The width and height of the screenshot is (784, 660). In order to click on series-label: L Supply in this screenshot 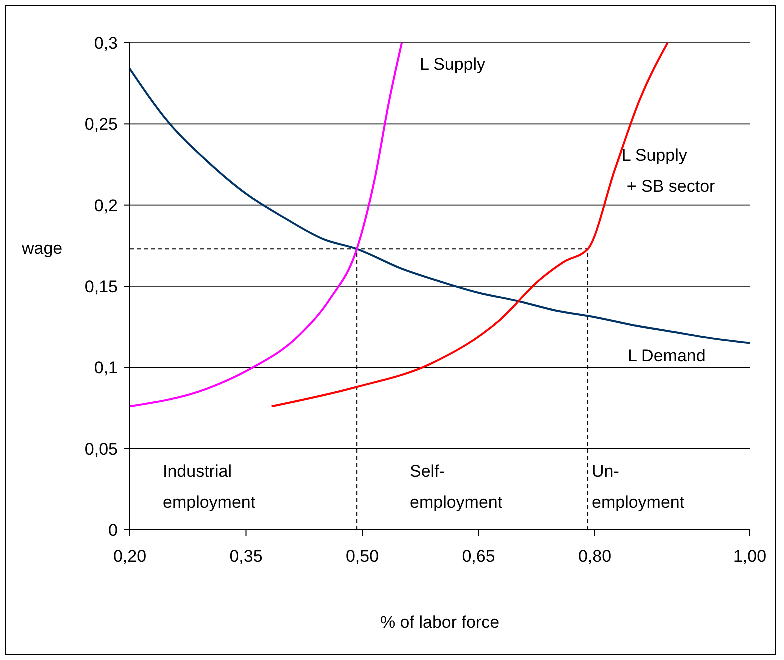, I will do `click(453, 64)`.